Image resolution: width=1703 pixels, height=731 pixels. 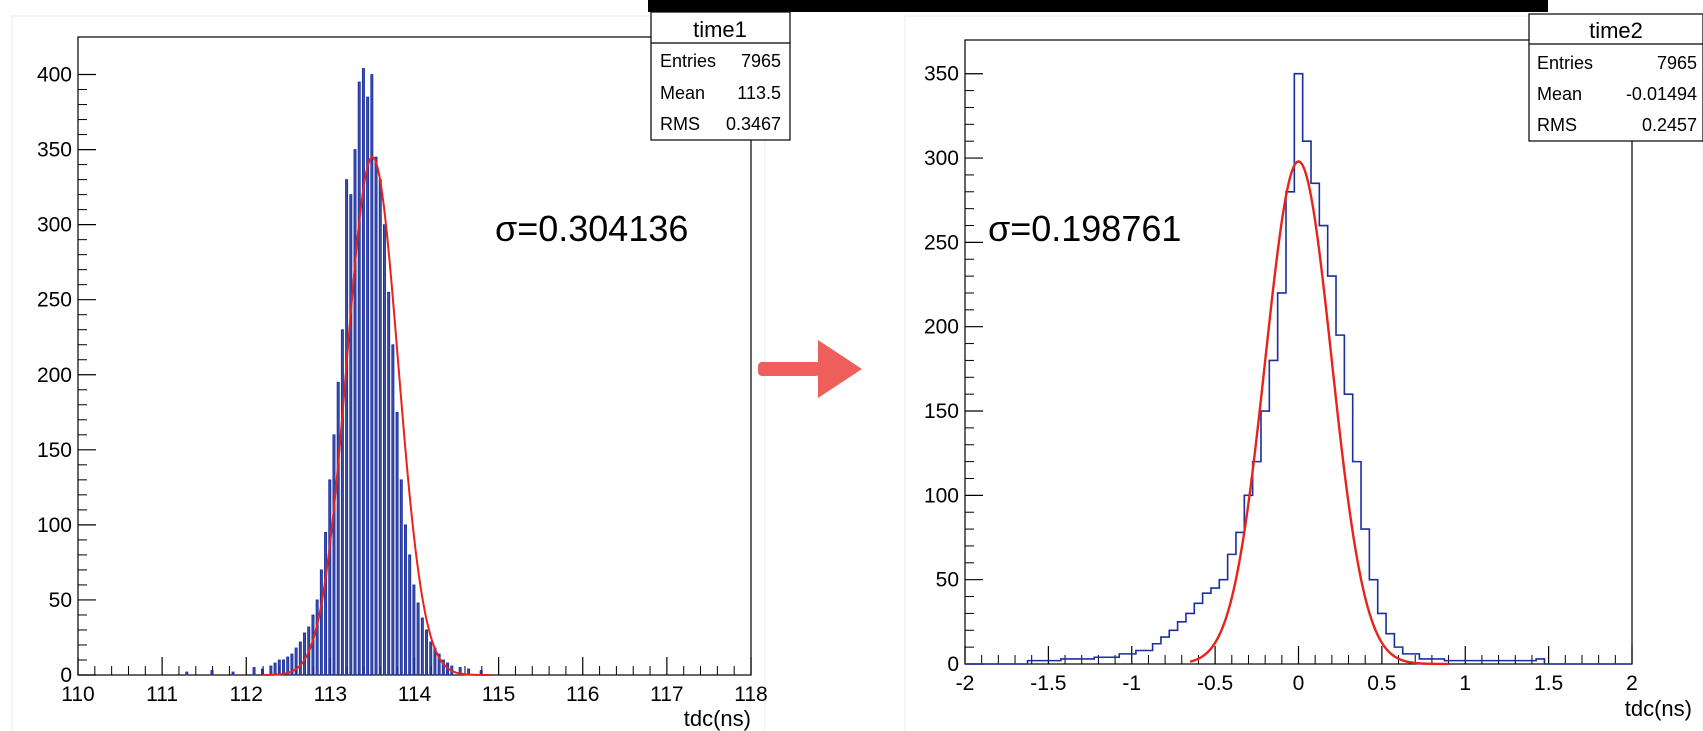 I want to click on y-axis: 0 50 100 150 200 250 300 350, so click(x=953, y=369).